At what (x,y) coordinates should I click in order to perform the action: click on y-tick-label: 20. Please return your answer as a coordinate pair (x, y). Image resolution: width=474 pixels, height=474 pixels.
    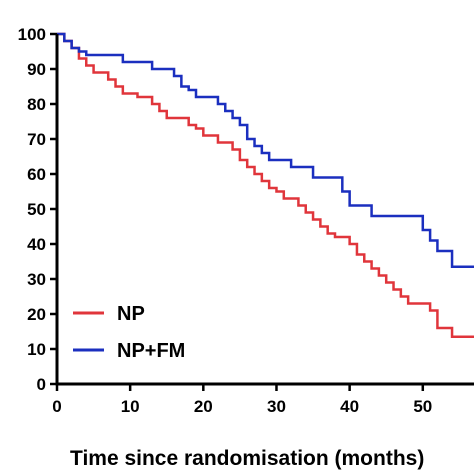
    Looking at the image, I should click on (36, 314).